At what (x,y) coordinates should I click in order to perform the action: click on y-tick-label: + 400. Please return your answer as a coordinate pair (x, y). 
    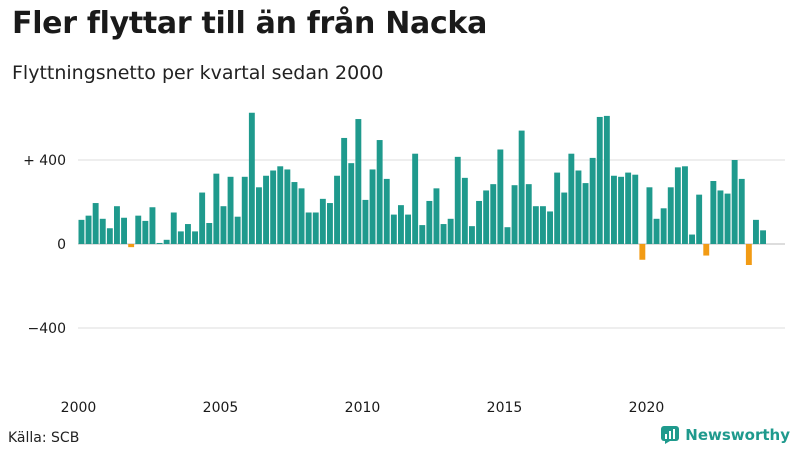
    Looking at the image, I should click on (44, 161).